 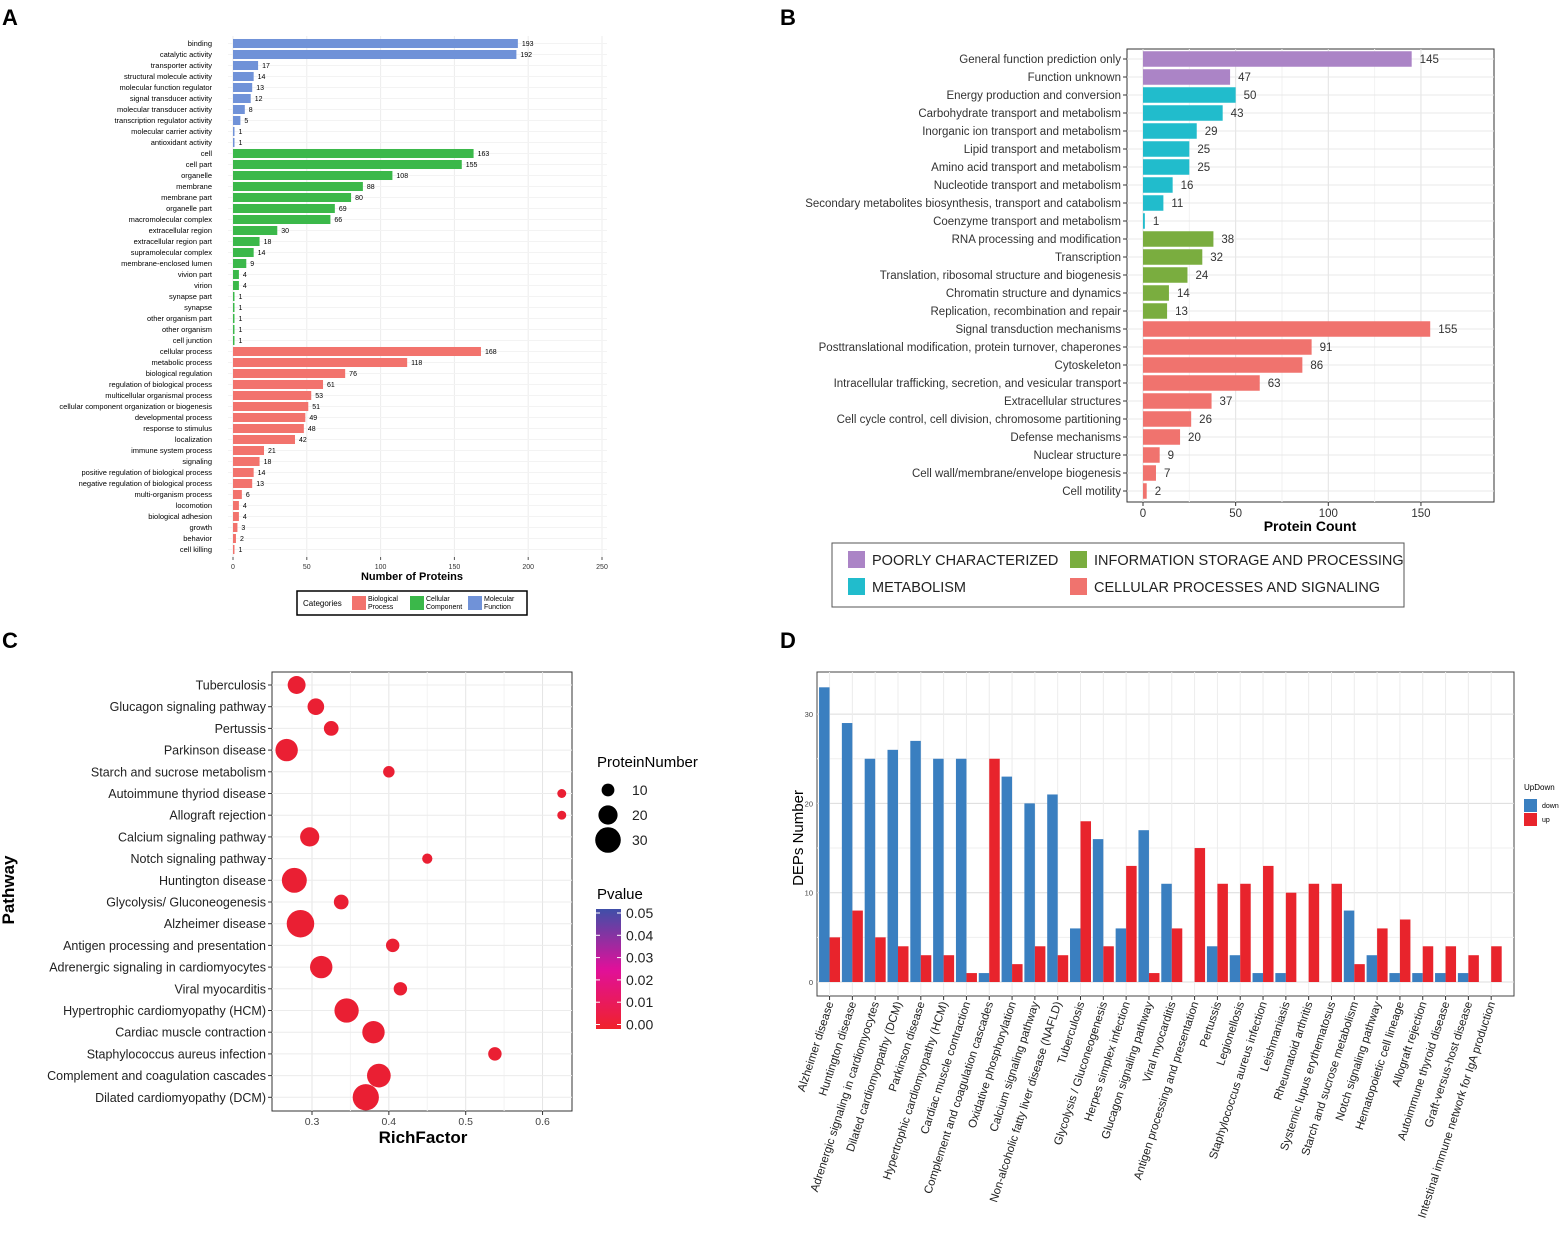 I want to click on category-label: Glycolysis/ Gluconeogenesis, so click(x=186, y=903).